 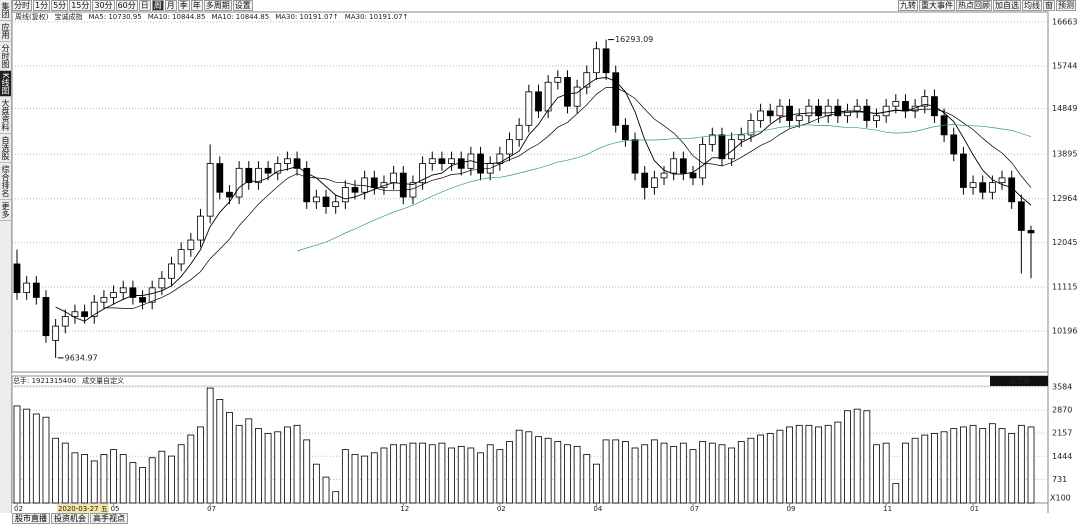 What do you see at coordinates (109, 518) in the screenshot?
I see `bottom-tab: 高手视点` at bounding box center [109, 518].